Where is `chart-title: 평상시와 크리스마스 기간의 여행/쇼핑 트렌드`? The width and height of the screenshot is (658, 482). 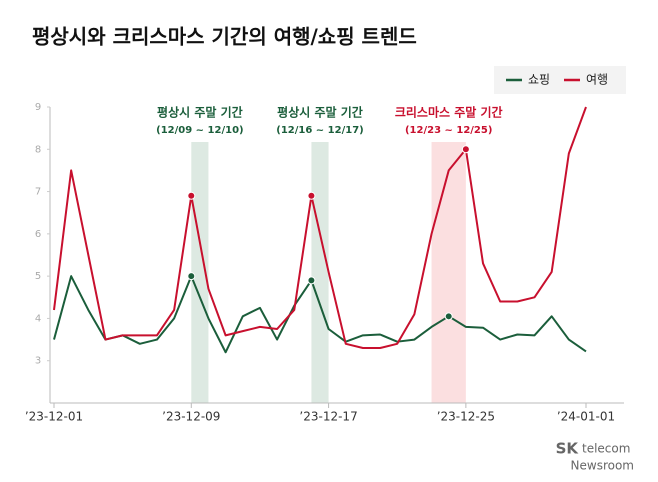
chart-title: 평상시와 크리스마스 기간의 여행/쇼핑 트렌드 is located at coordinates (224, 37).